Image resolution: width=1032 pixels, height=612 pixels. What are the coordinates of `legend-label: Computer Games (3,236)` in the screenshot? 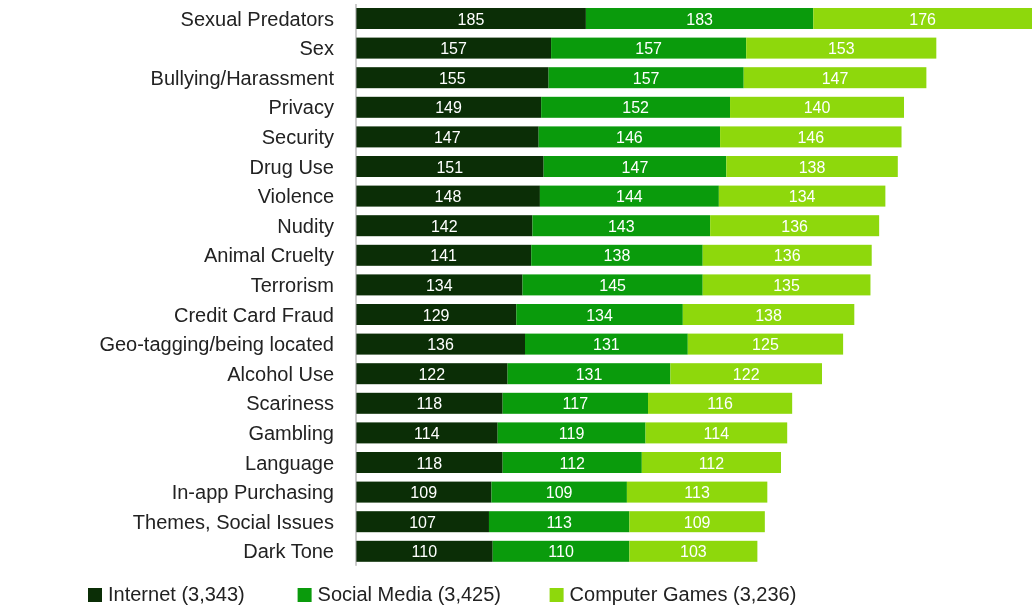 It's located at (683, 594).